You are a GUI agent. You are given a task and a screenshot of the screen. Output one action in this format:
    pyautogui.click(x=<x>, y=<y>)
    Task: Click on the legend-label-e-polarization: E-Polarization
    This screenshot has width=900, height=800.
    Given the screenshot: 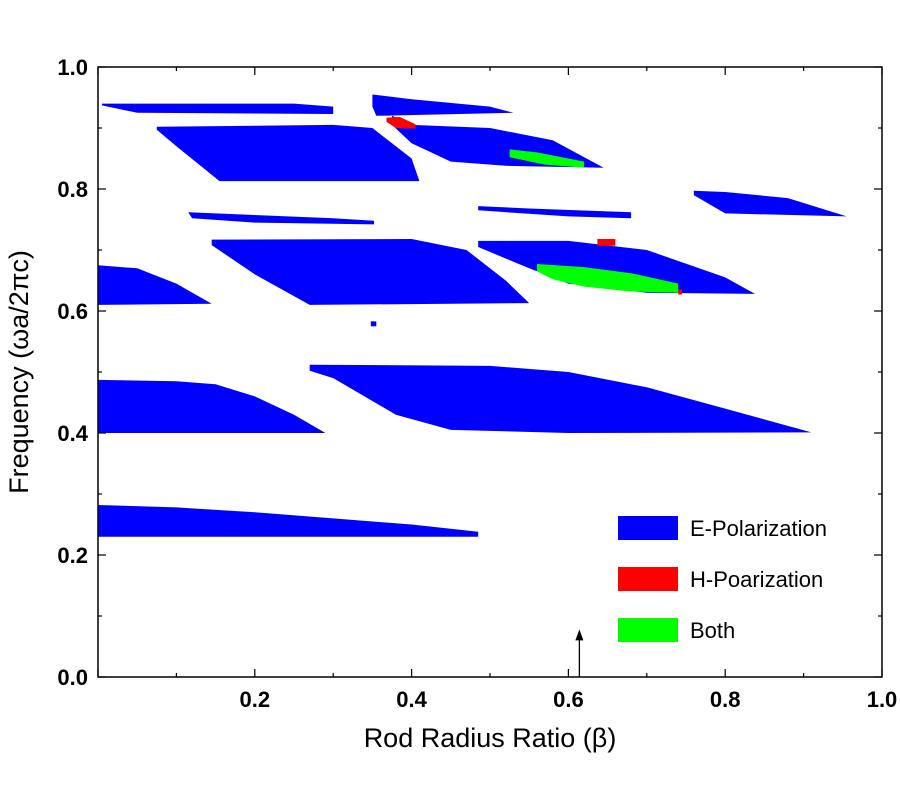 What is the action you would take?
    pyautogui.click(x=758, y=528)
    